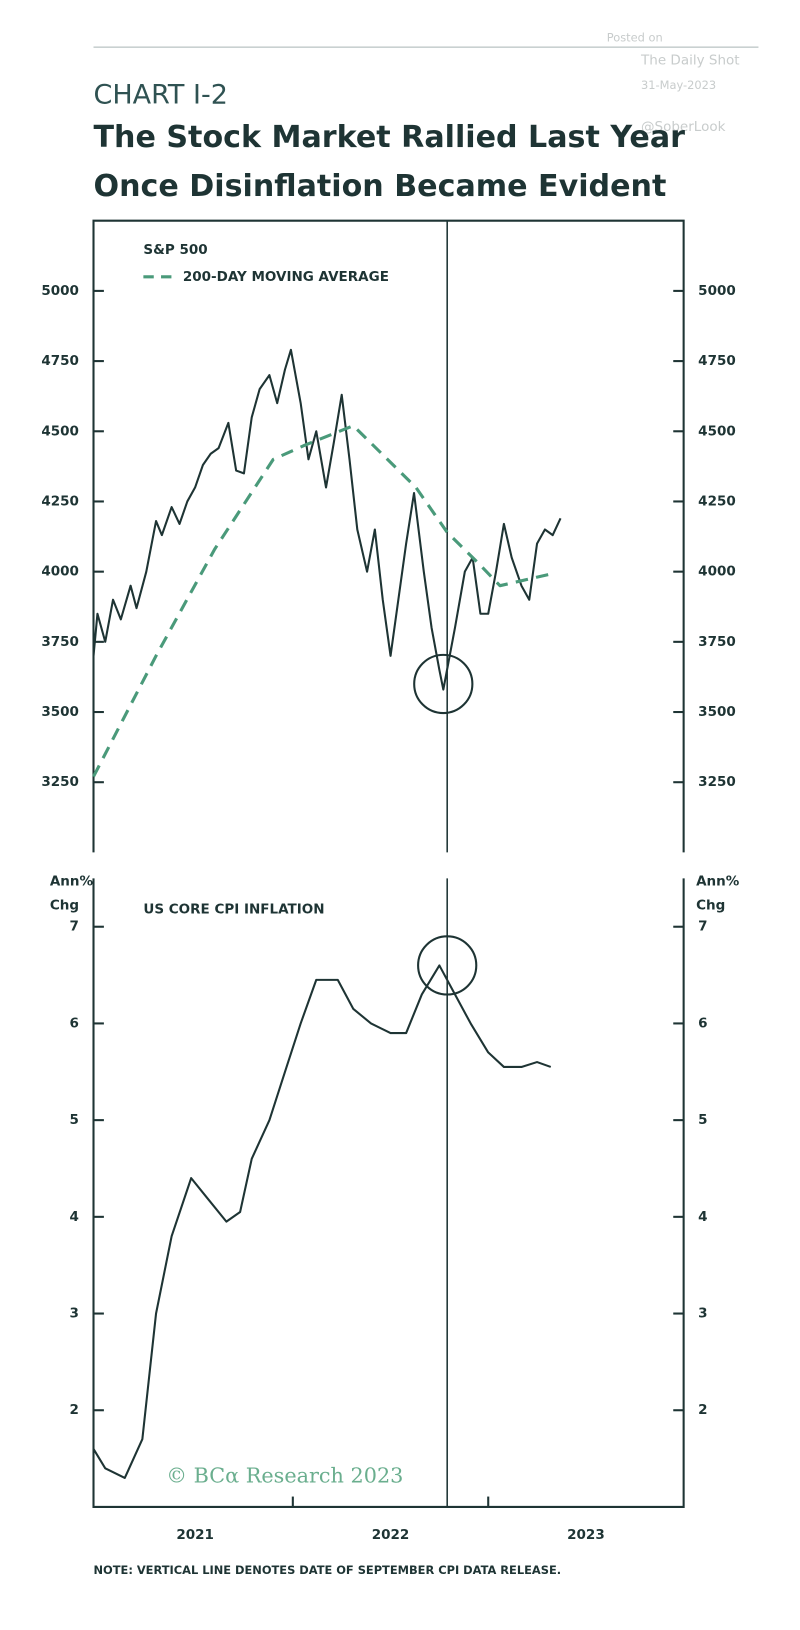 Image resolution: width=800 pixels, height=1630 pixels. What do you see at coordinates (635, 37) in the screenshot?
I see `watermark: Posted on` at bounding box center [635, 37].